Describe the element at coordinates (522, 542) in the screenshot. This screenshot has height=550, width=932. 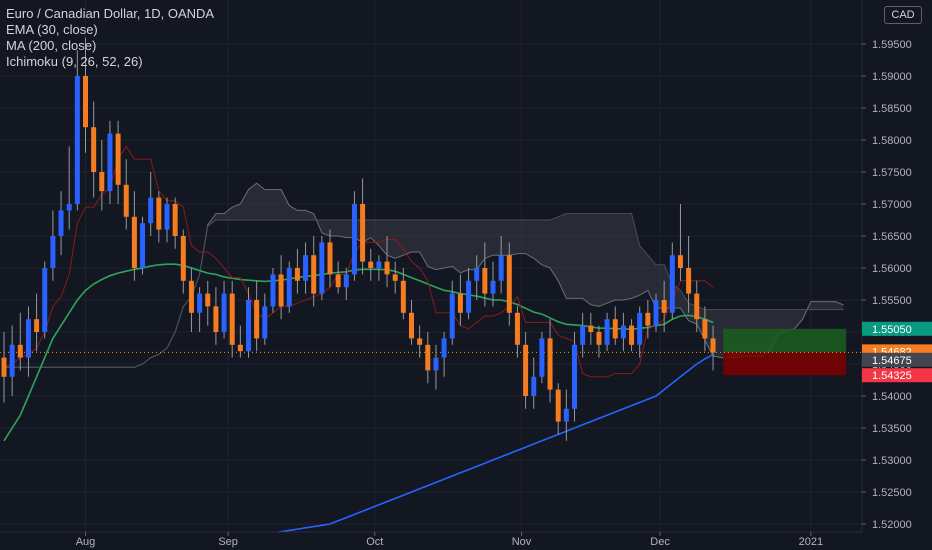
I see `time-tick-label: Nov` at that location.